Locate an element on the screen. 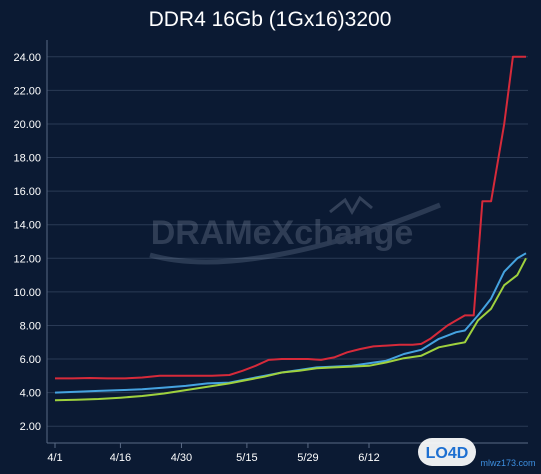  watermark-text: DRAMeXchange is located at coordinates (282, 233).